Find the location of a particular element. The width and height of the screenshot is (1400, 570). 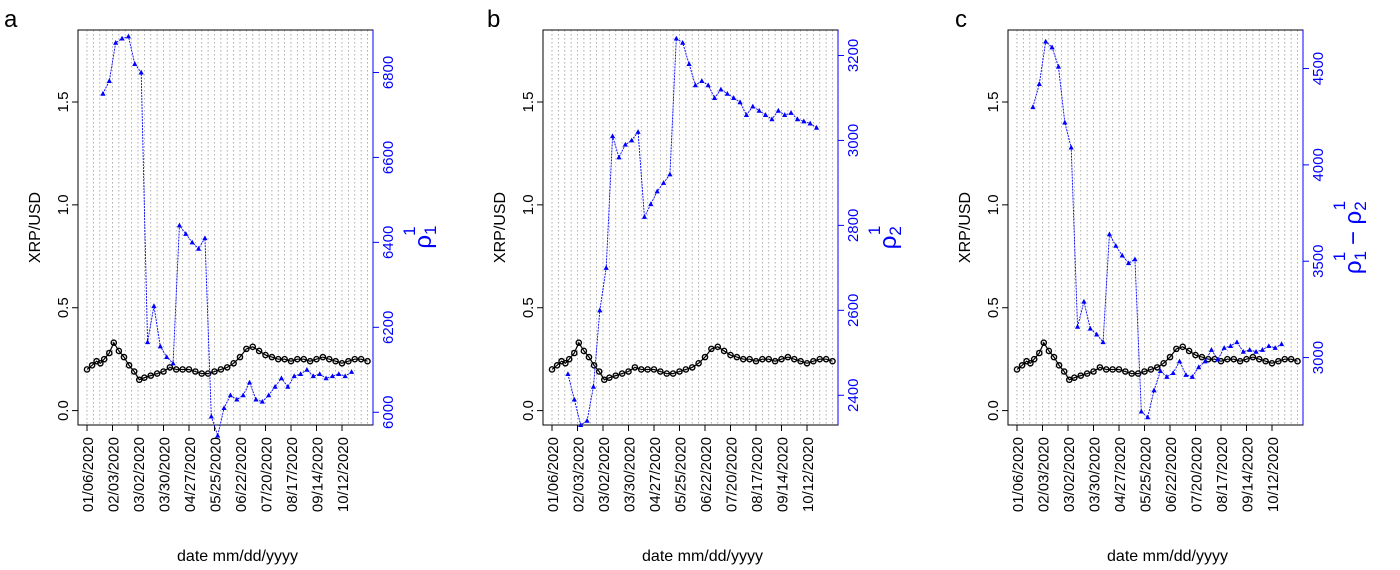

y-right-axis-title: ρ11 is located at coordinates (420, 237).